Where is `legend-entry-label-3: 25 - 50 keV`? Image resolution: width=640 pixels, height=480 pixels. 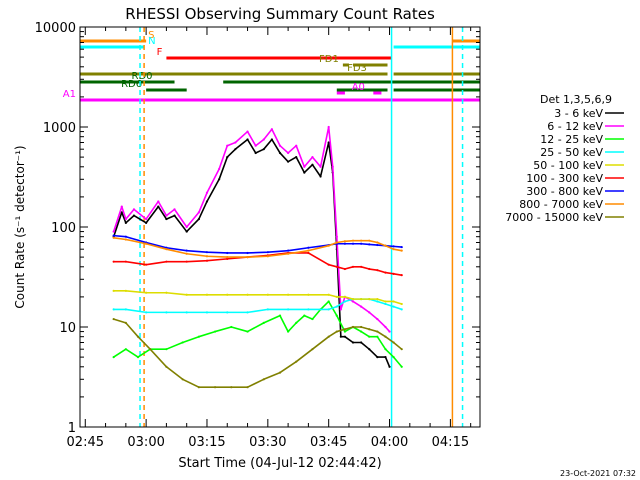 legend-entry-label-3: 25 - 50 keV is located at coordinates (571, 152).